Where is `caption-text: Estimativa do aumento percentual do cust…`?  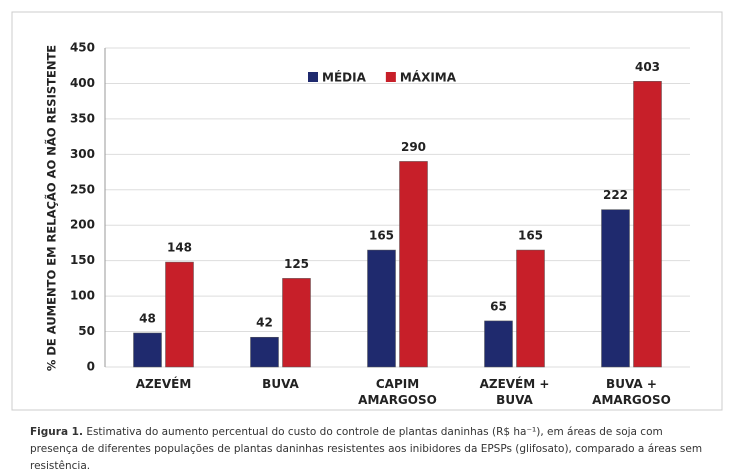 caption-text: Estimativa do aumento percentual do cust… is located at coordinates (366, 449).